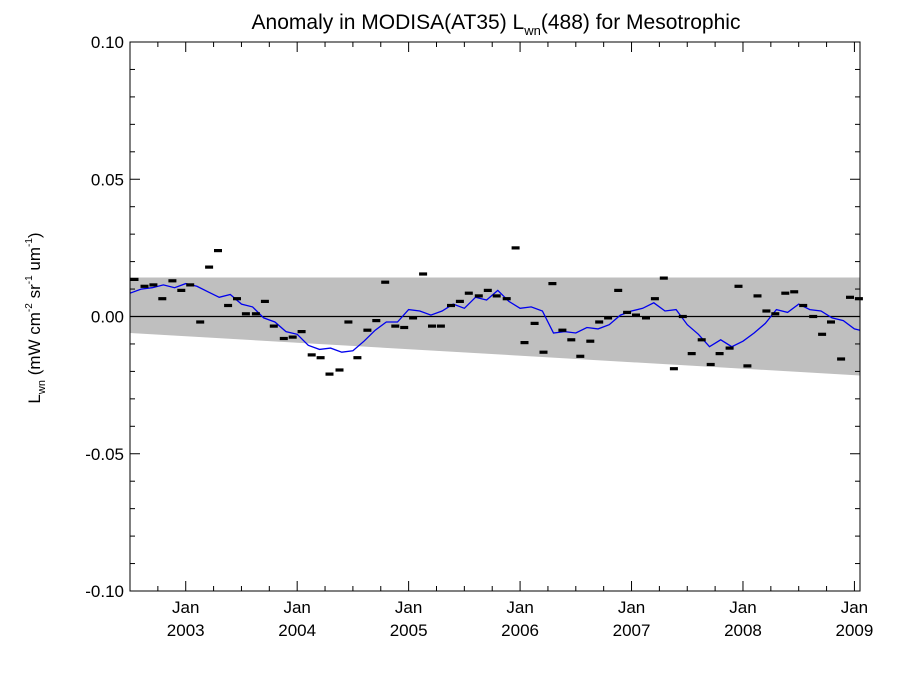 Image resolution: width=900 pixels, height=675 pixels. I want to click on chart-title-rest: (488) for Mesotrophic, so click(641, 22).